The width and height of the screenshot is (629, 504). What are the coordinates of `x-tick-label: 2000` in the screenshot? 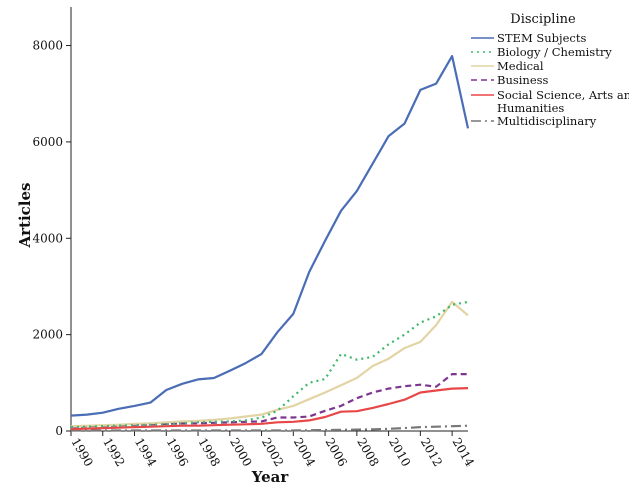 It's located at (240, 452).